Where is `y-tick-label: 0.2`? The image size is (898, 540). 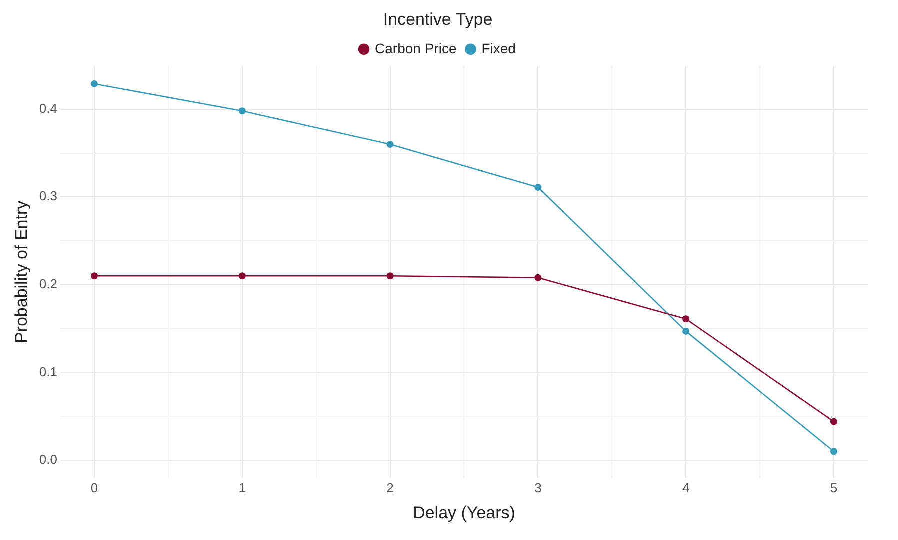 y-tick-label: 0.2 is located at coordinates (48, 284).